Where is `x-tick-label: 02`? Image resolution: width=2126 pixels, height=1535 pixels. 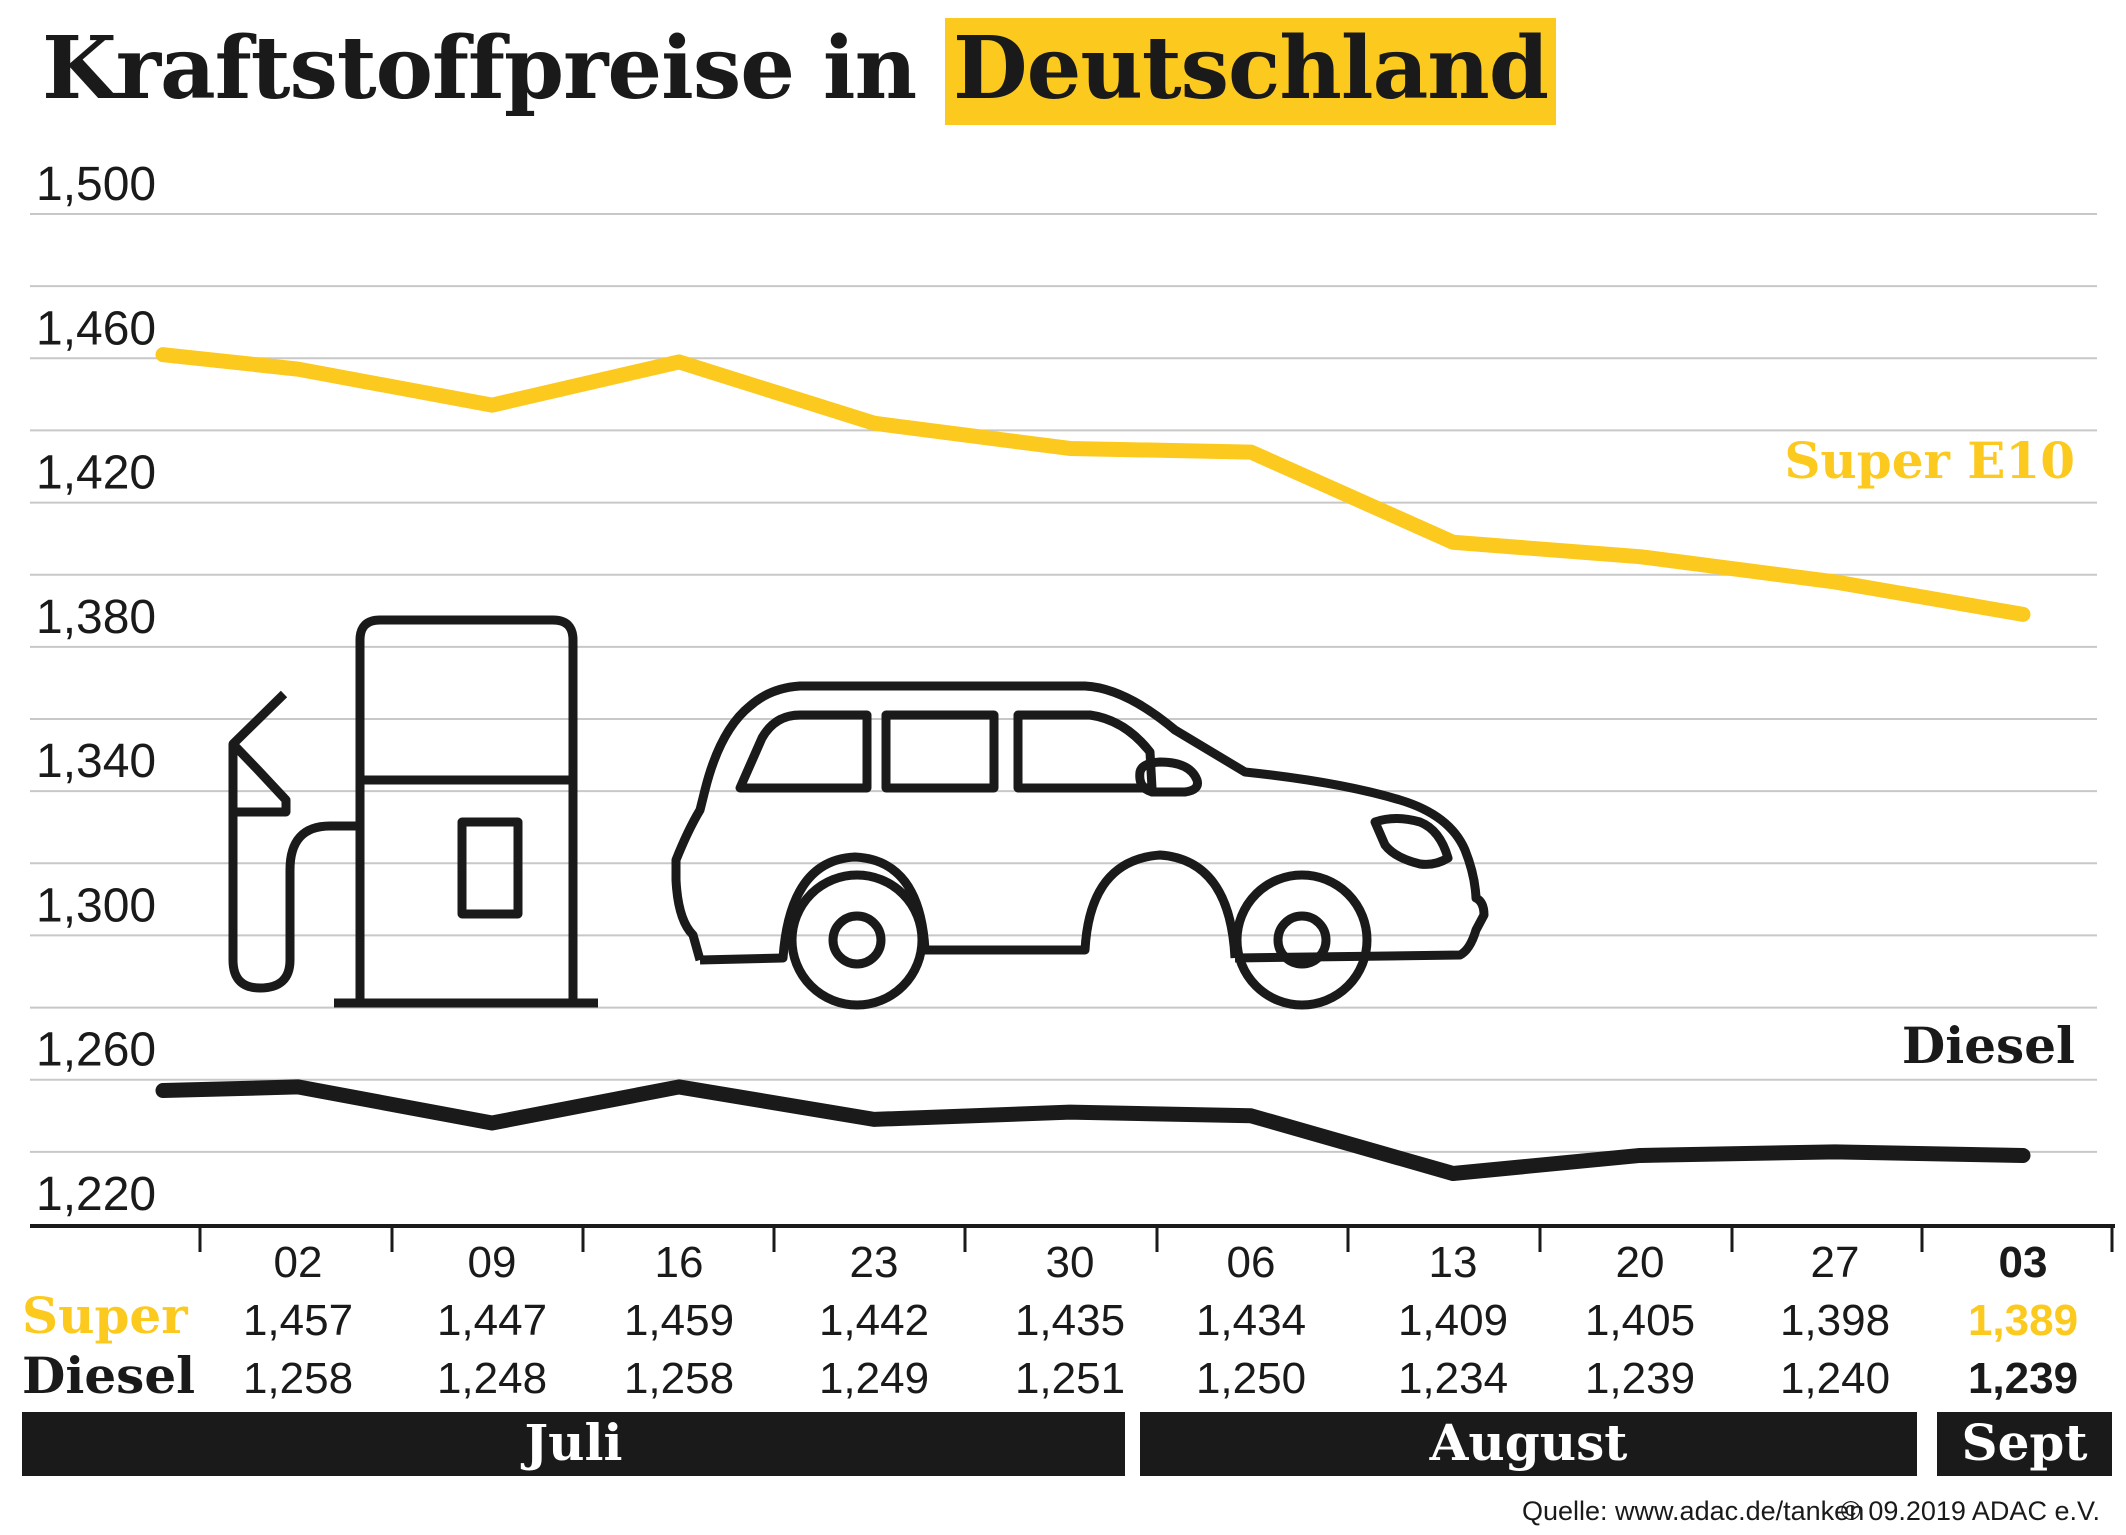
x-tick-label: 02 is located at coordinates (298, 1262).